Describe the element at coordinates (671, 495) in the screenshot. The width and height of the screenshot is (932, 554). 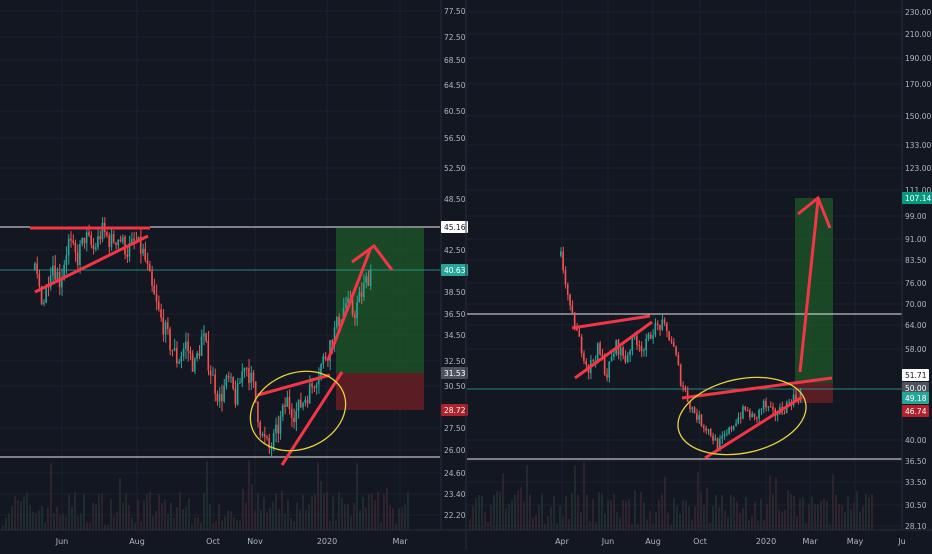
I see `right-volume-bars` at that location.